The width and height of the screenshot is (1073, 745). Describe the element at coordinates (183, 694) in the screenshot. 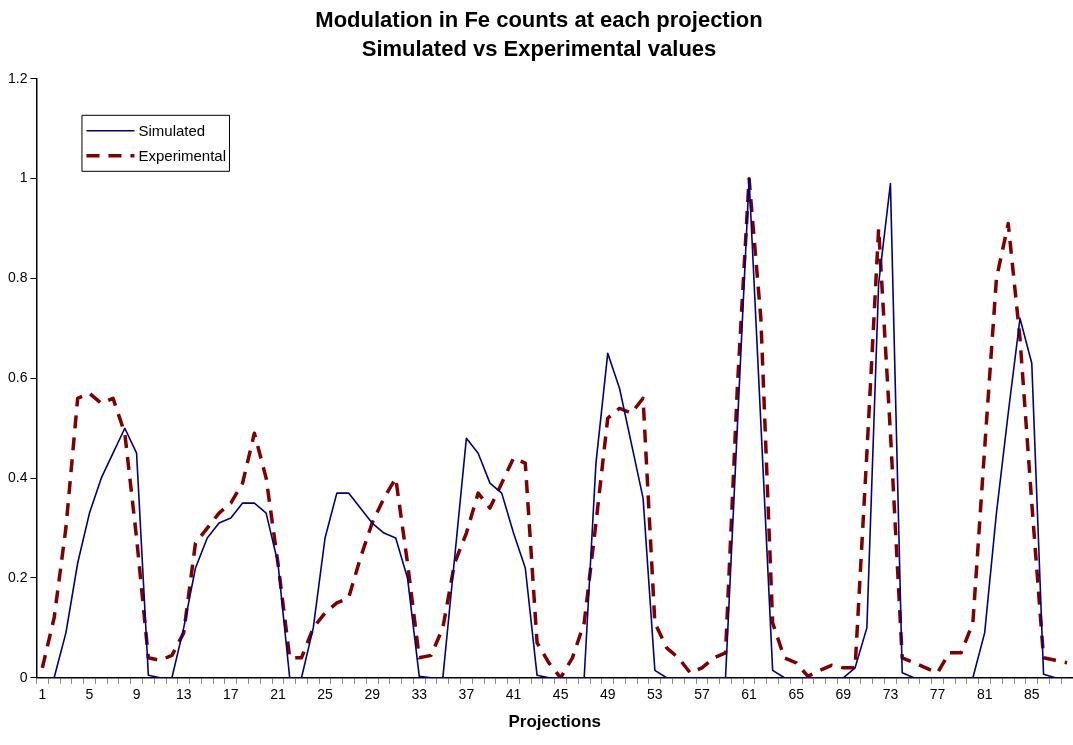

I see `x-tick-label: 13` at that location.